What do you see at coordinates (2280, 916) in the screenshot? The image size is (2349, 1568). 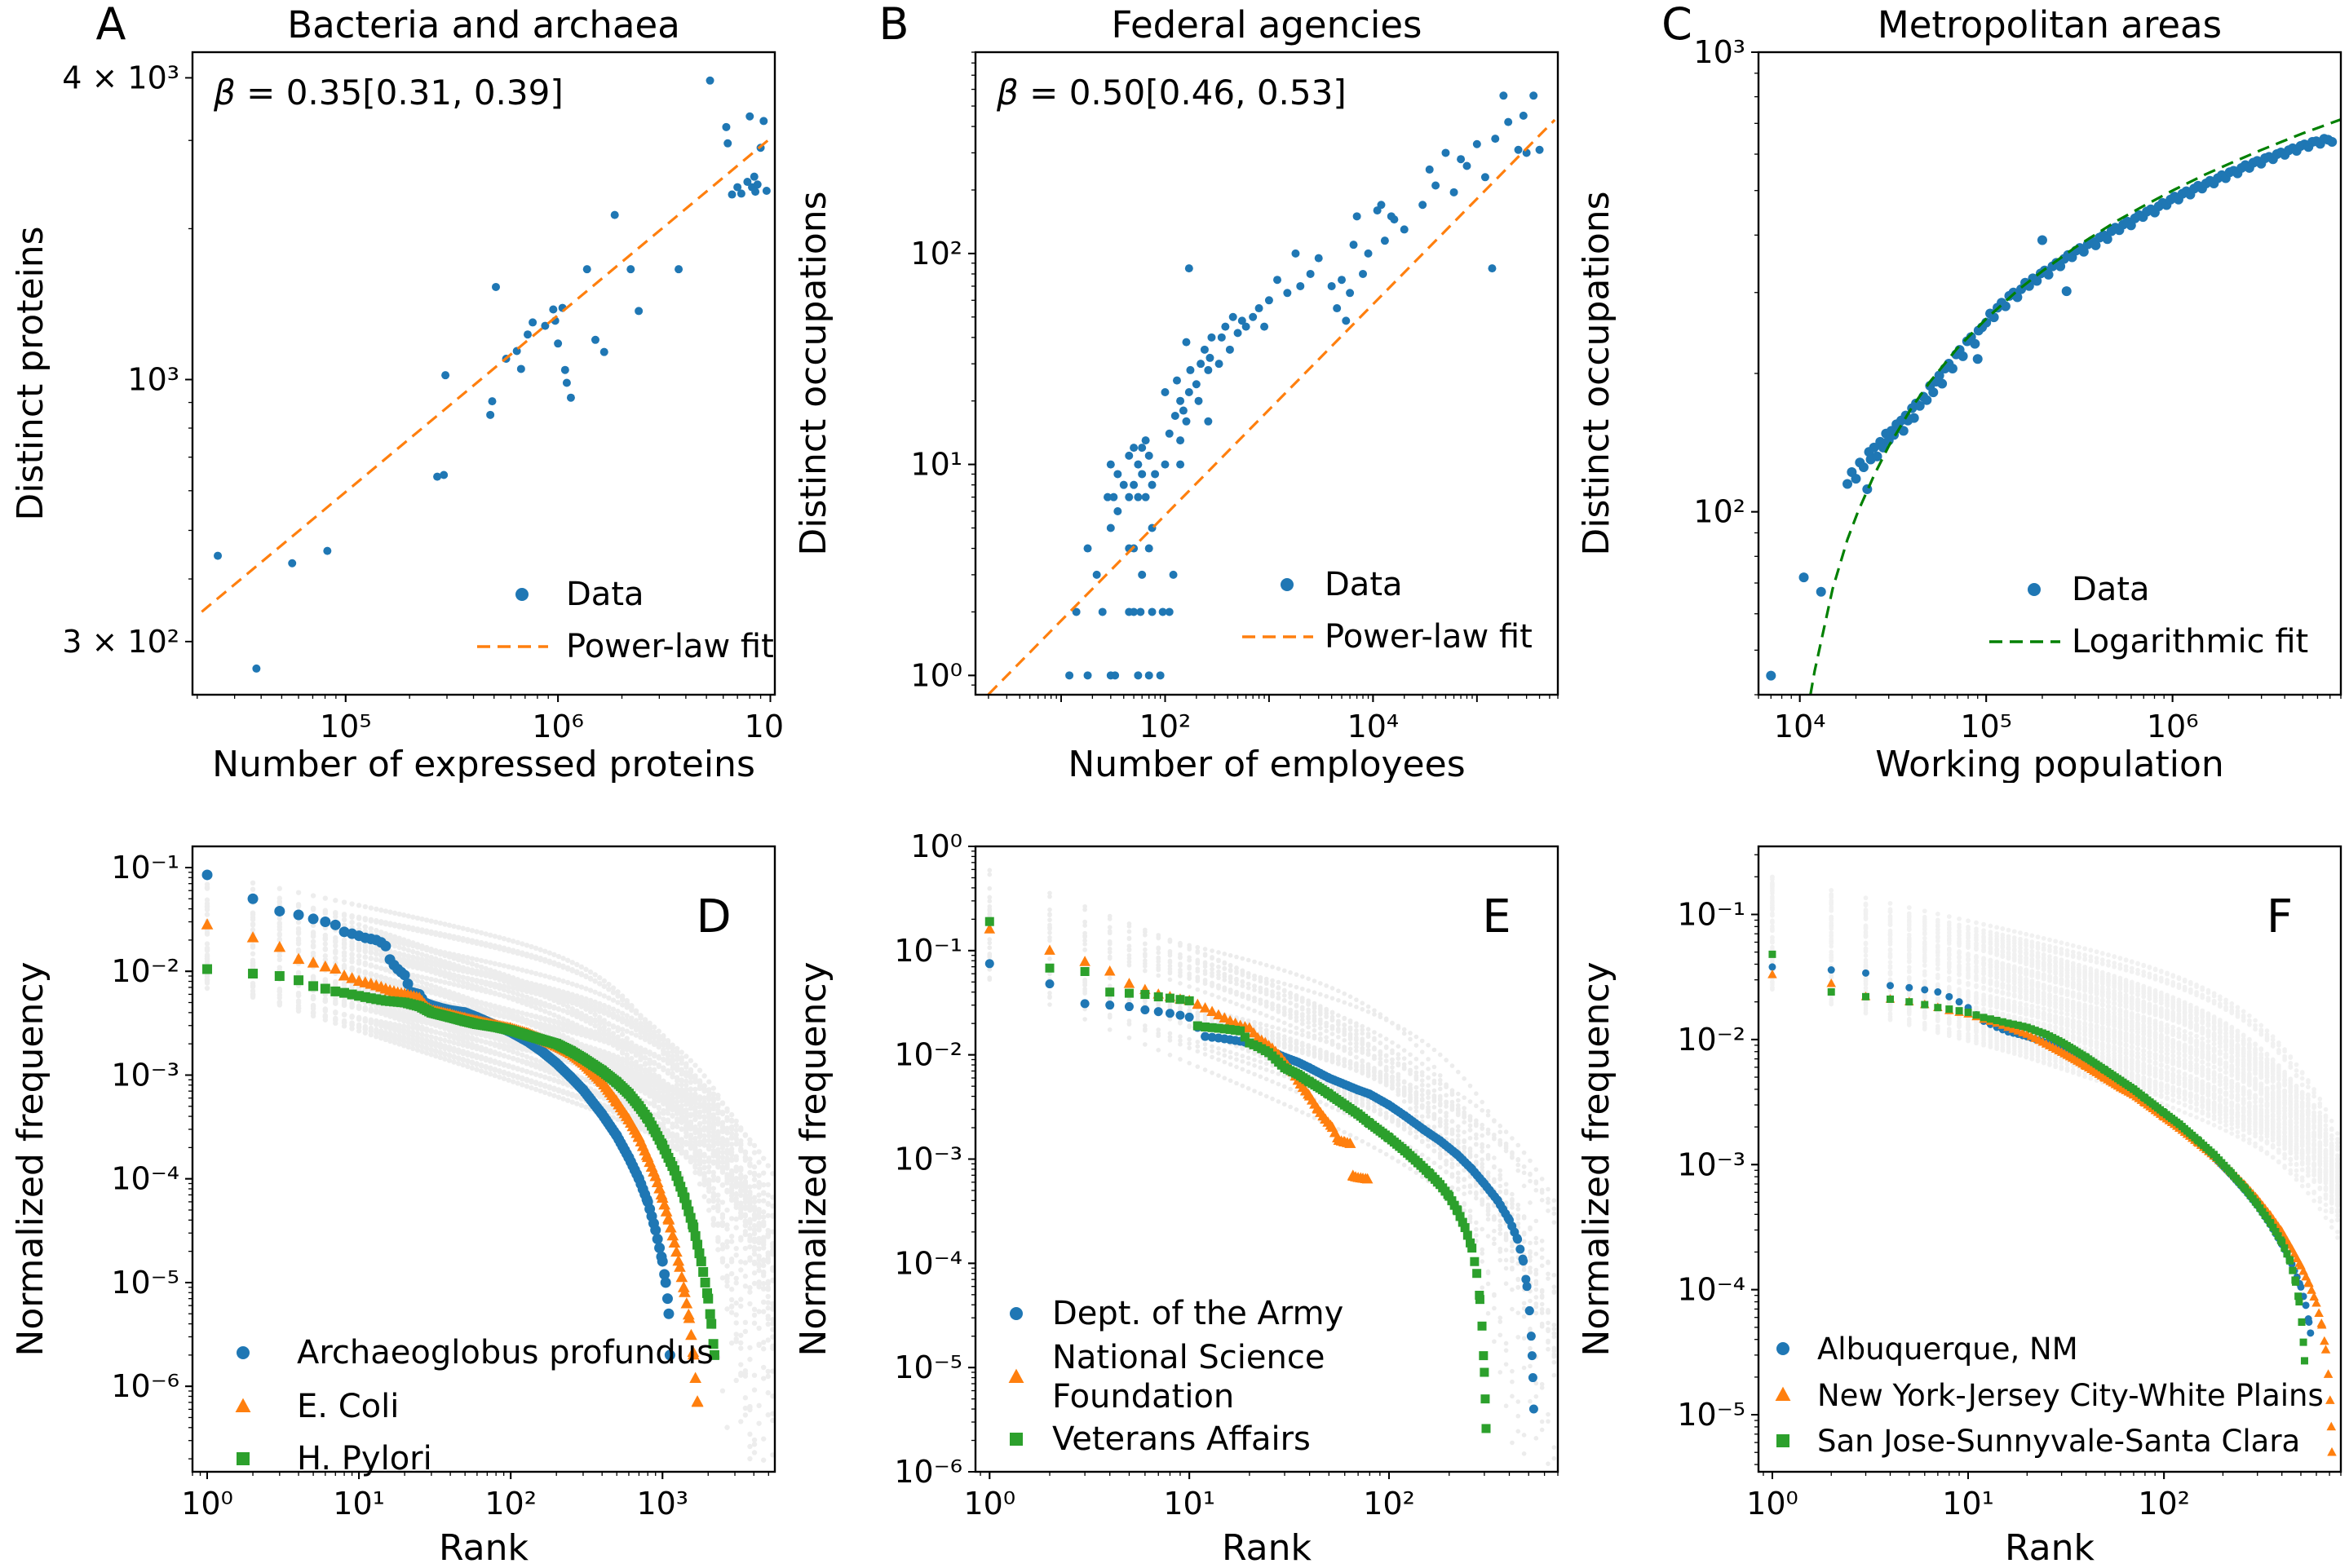 I see `panel-letter: F` at bounding box center [2280, 916].